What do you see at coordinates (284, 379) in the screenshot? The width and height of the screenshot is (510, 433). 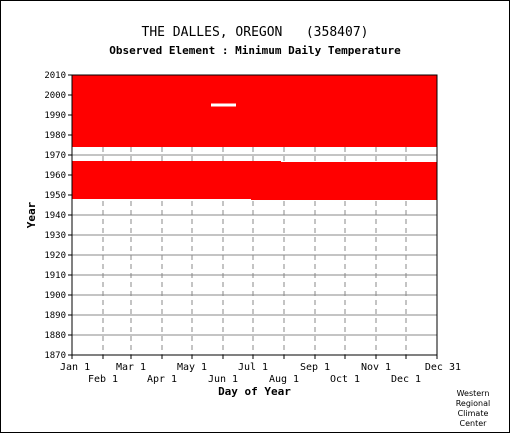 I see `x-tick-label: Aug 1` at bounding box center [284, 379].